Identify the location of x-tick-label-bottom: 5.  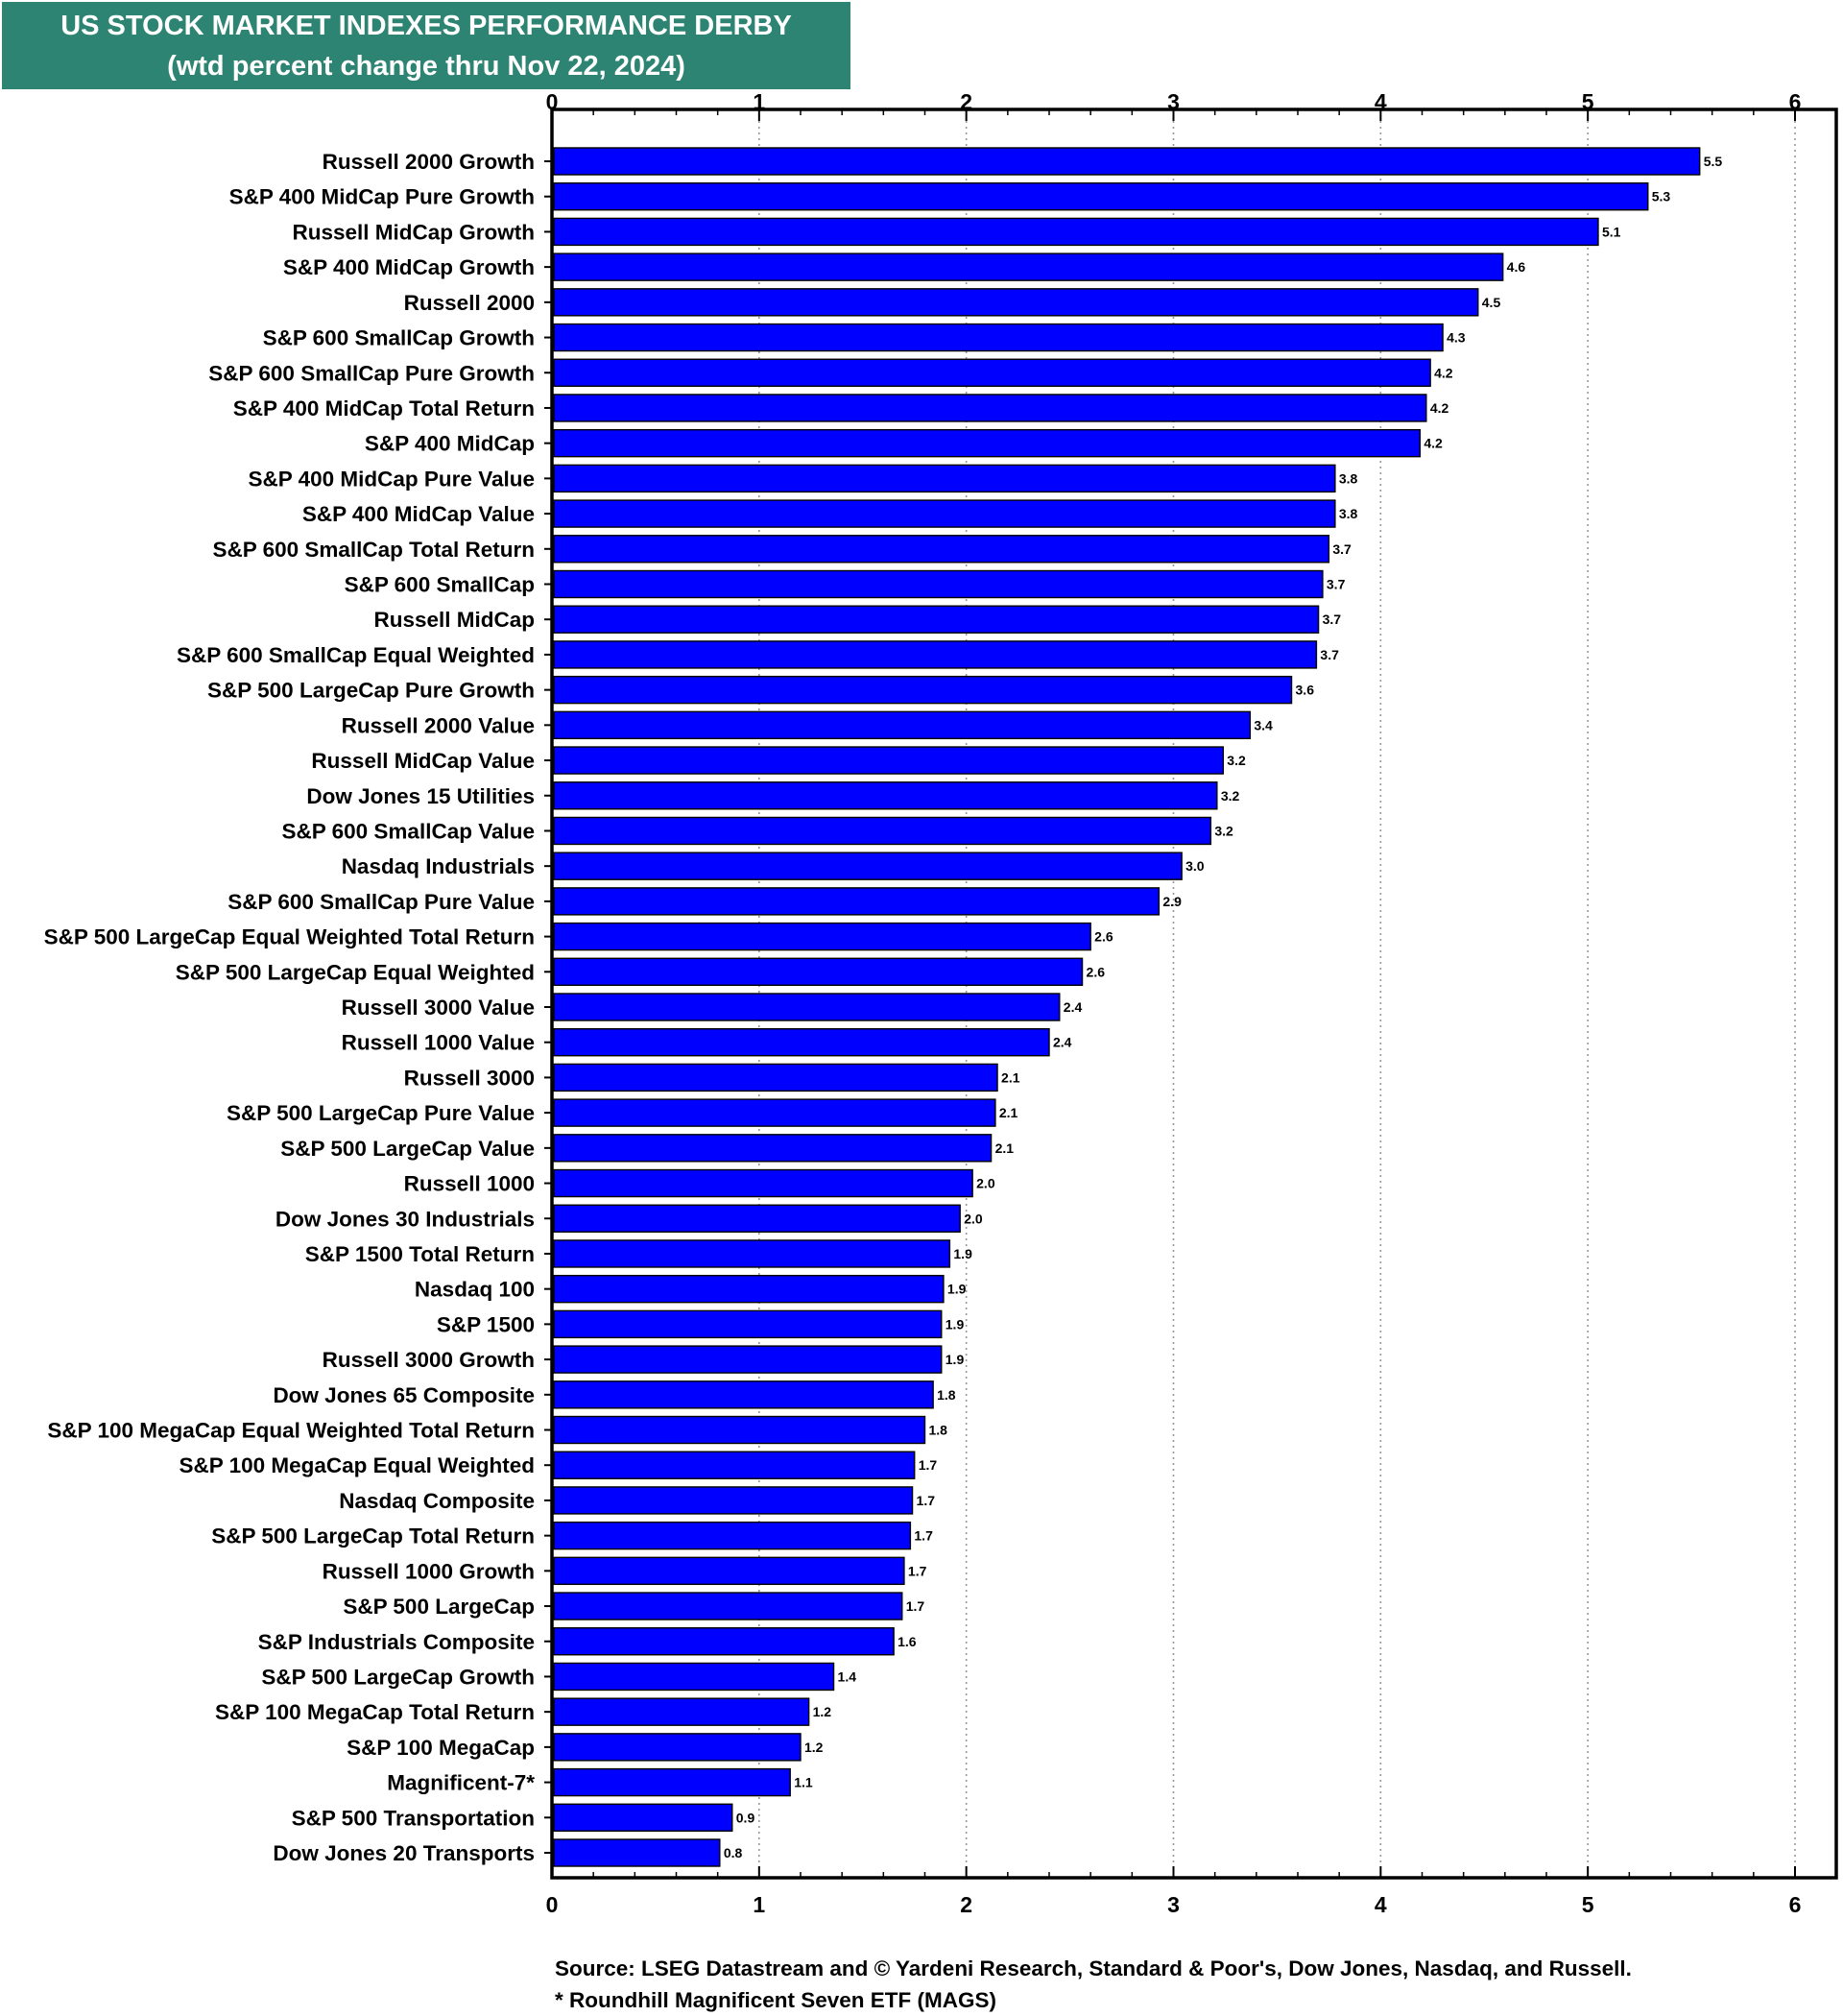
(1588, 1904).